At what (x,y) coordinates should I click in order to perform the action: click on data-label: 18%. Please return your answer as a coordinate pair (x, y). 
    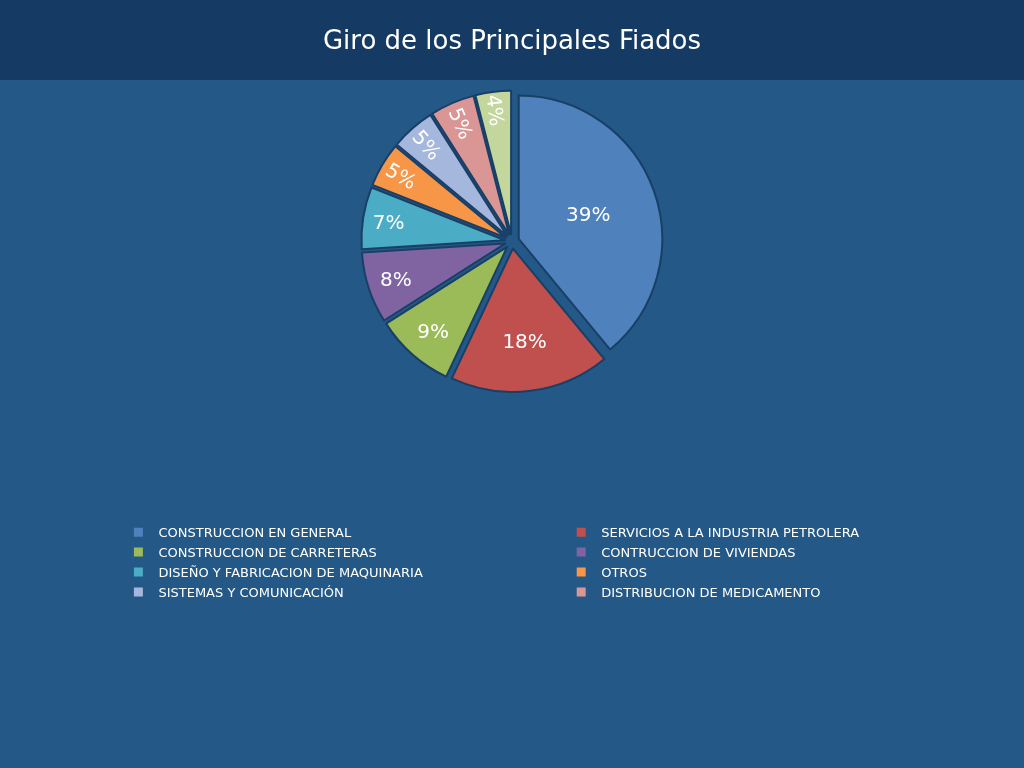
    Looking at the image, I should click on (524, 341).